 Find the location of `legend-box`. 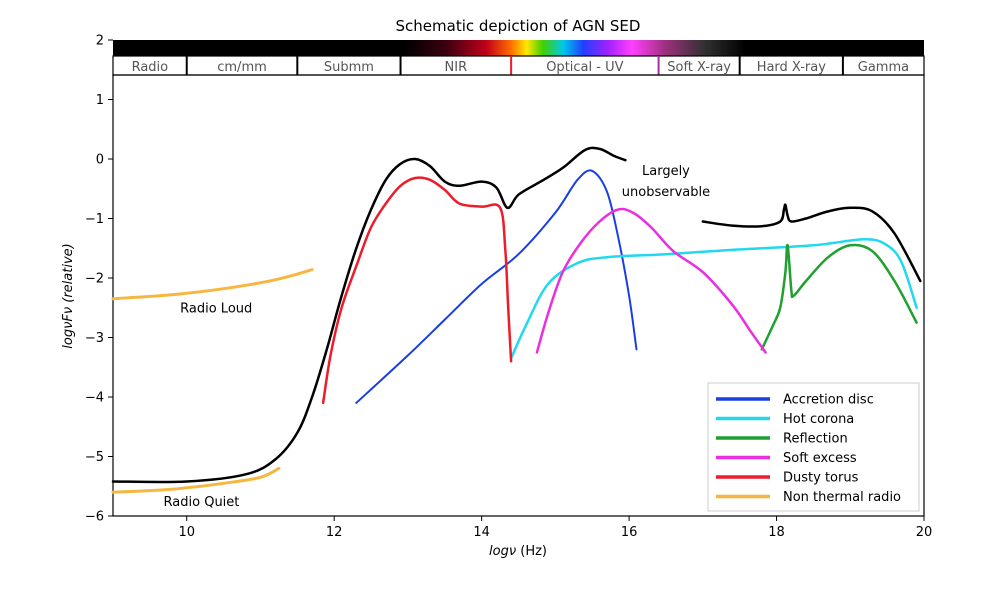

legend-box is located at coordinates (813, 447).